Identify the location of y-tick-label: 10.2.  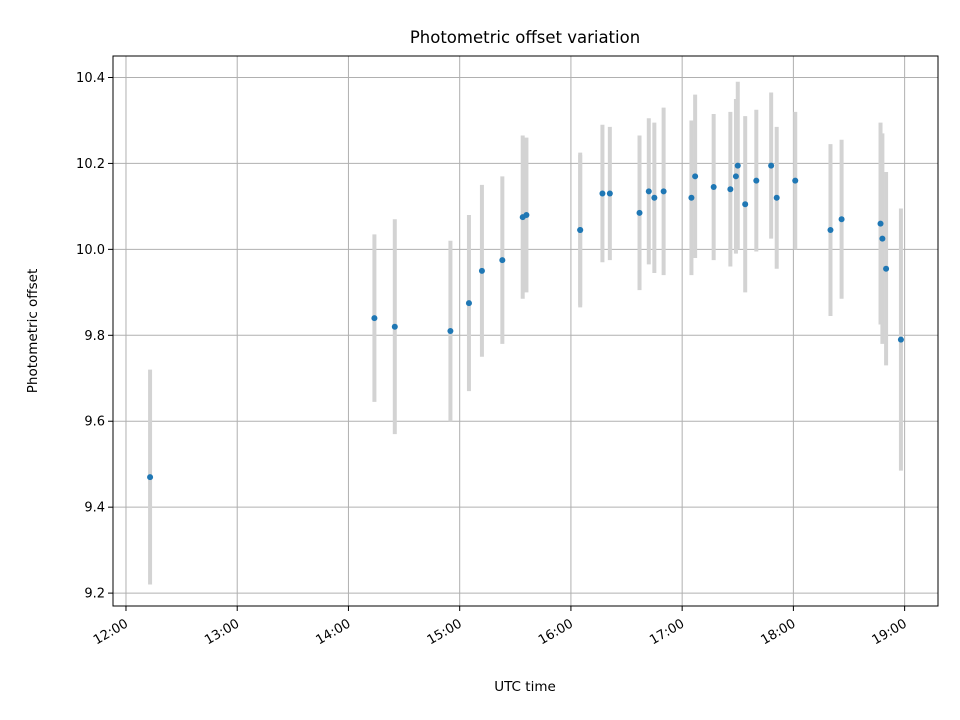
(90, 164).